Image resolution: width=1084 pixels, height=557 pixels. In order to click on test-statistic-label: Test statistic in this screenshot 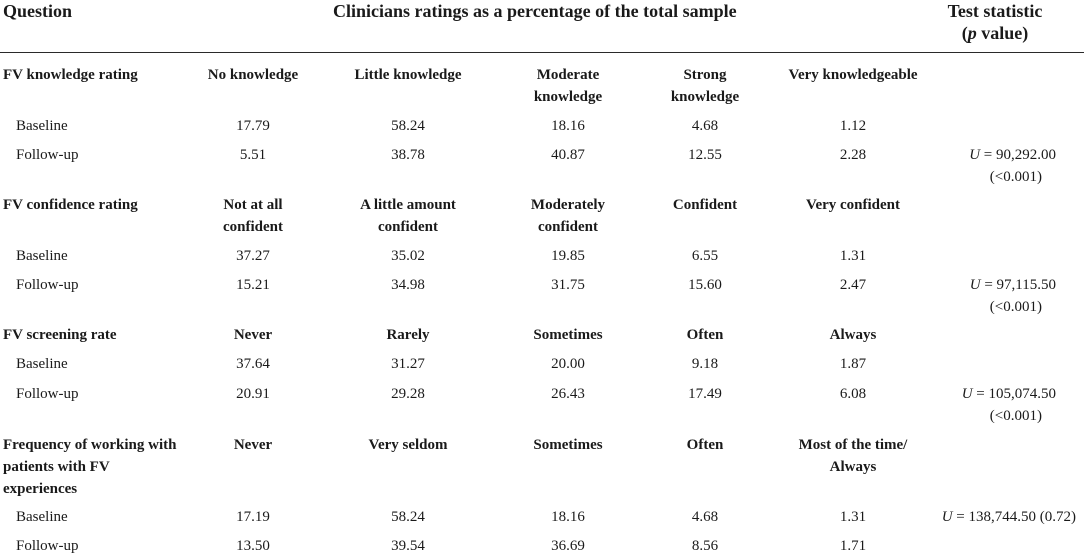, I will do `click(995, 11)`.